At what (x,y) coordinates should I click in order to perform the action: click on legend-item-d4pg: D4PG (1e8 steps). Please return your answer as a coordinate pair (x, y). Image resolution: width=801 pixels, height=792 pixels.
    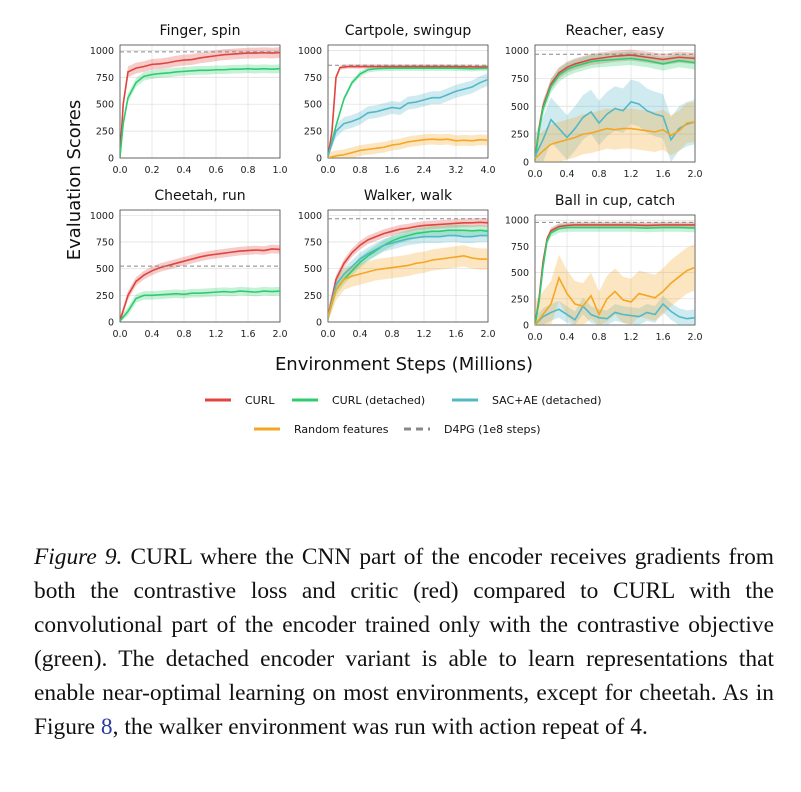
    Looking at the image, I should click on (472, 429).